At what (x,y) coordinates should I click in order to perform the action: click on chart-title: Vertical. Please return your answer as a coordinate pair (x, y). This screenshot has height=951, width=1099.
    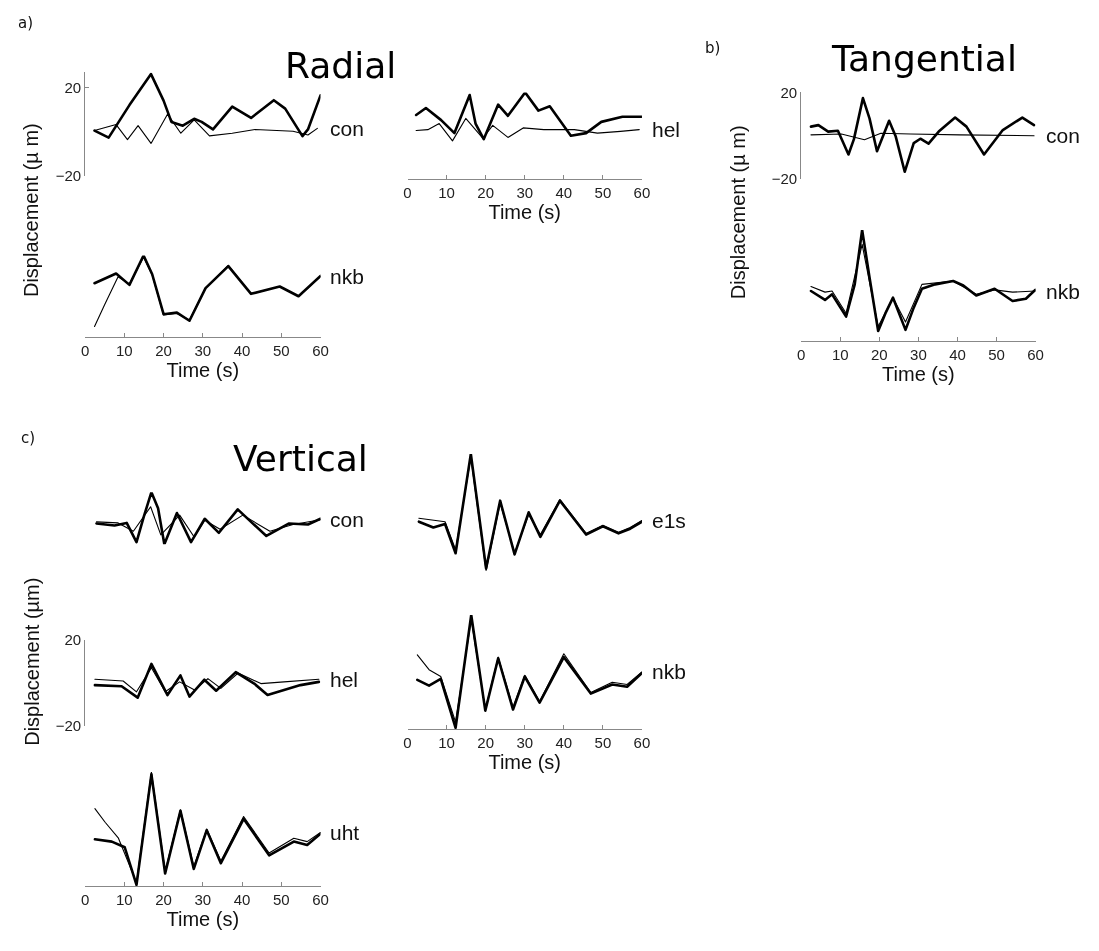
    Looking at the image, I should click on (300, 458).